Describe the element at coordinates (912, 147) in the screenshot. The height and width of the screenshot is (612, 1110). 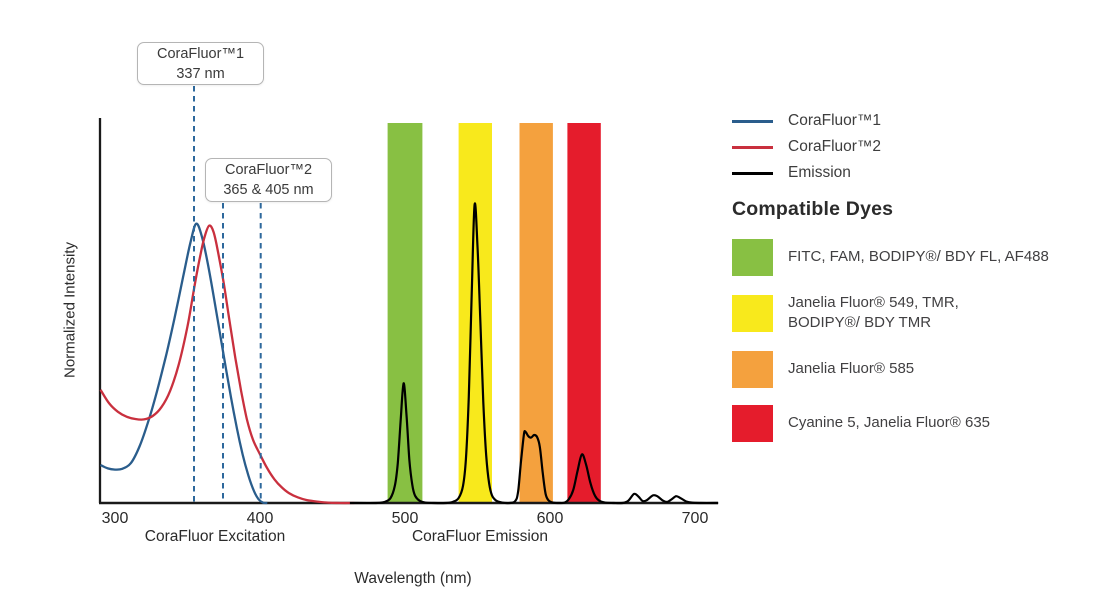
I see `legend-item-corafluor2: CoraFluor™2` at that location.